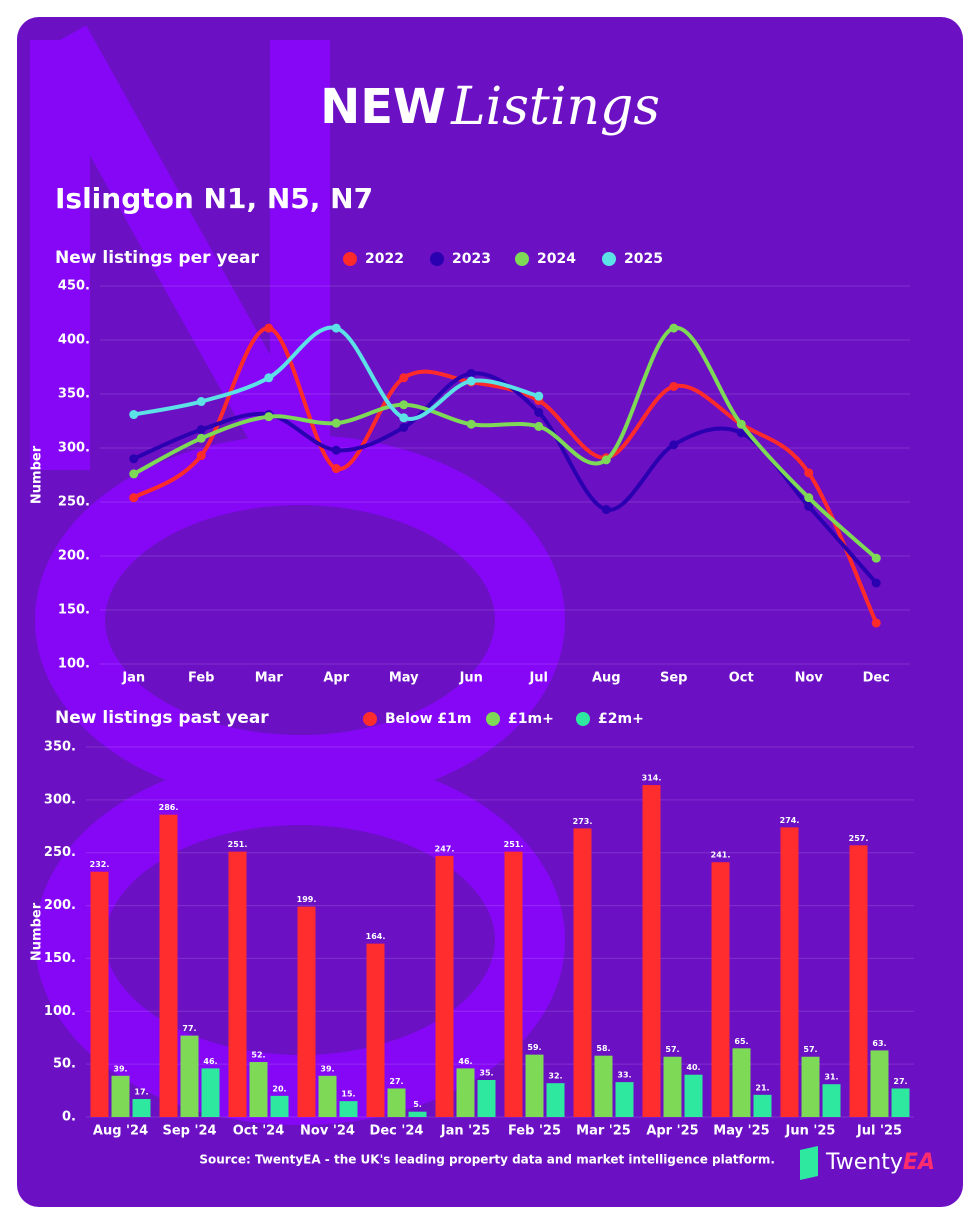 The width and height of the screenshot is (980, 1225). Describe the element at coordinates (603, 1048) in the screenshot. I see `value-label: 58.` at that location.